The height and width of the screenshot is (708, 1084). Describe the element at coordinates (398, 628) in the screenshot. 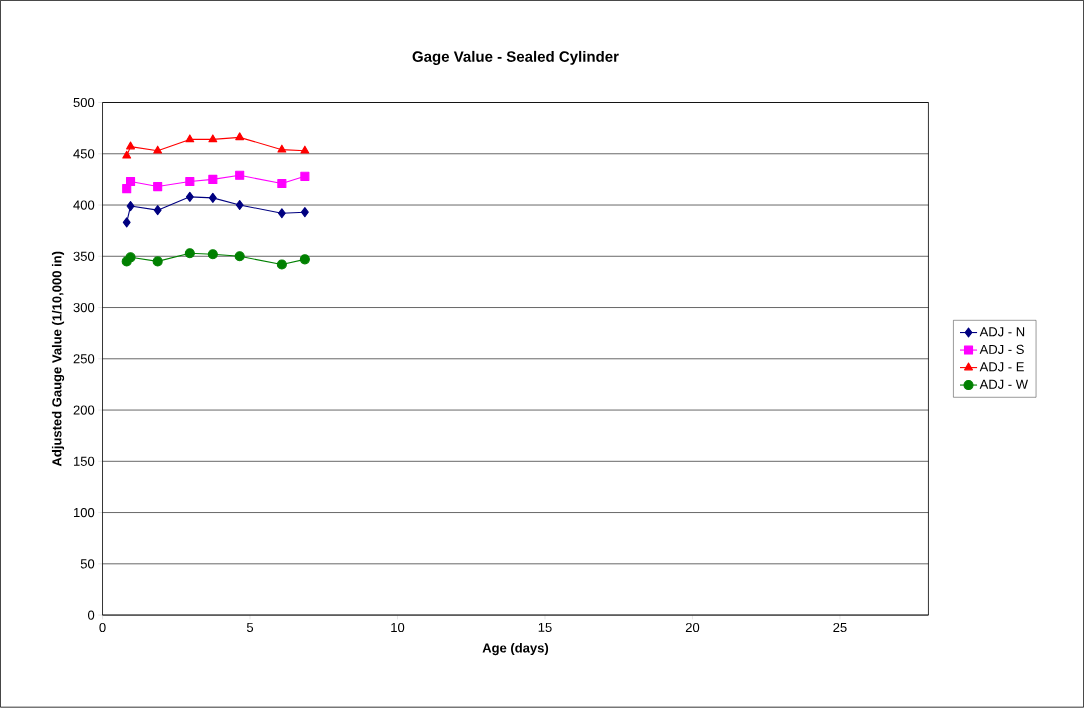

I see `x-tick-label: 10` at that location.